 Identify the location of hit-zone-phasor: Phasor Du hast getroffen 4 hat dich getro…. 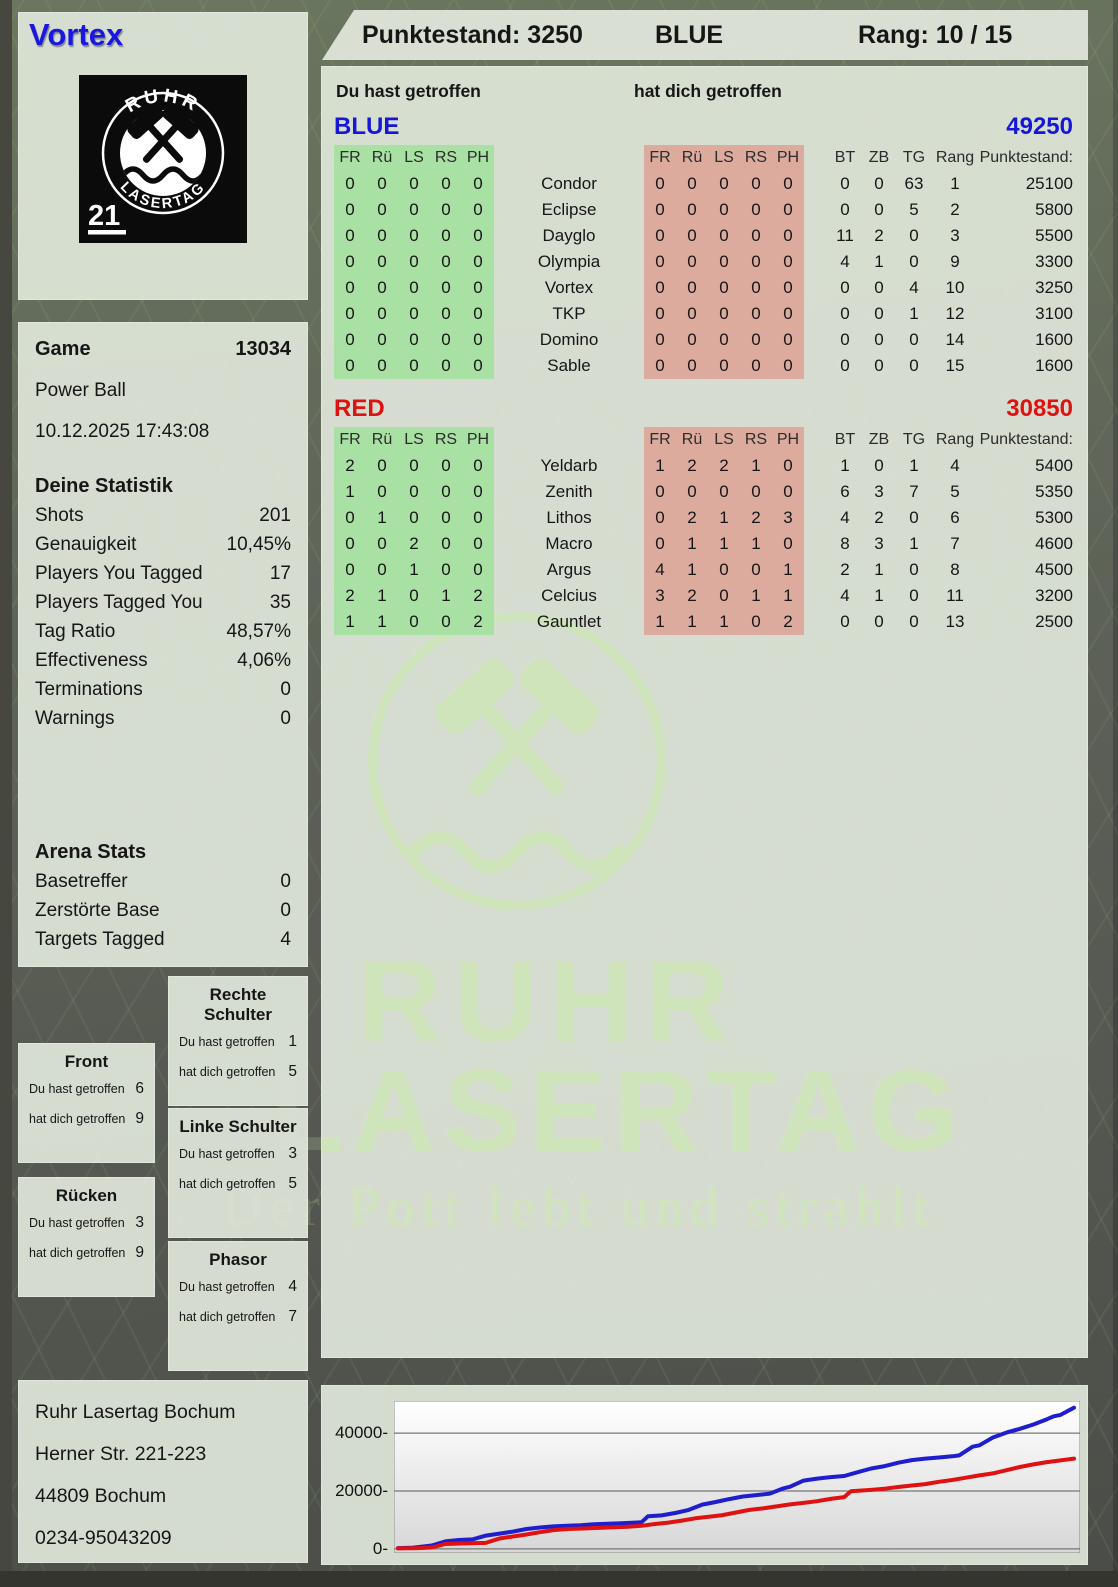
(238, 1306).